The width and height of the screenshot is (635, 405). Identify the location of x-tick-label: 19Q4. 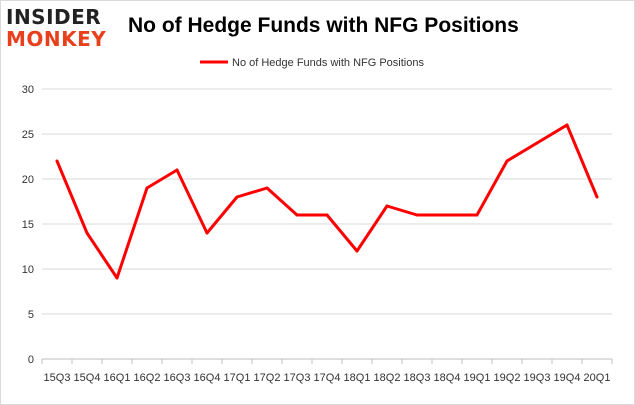
(567, 378).